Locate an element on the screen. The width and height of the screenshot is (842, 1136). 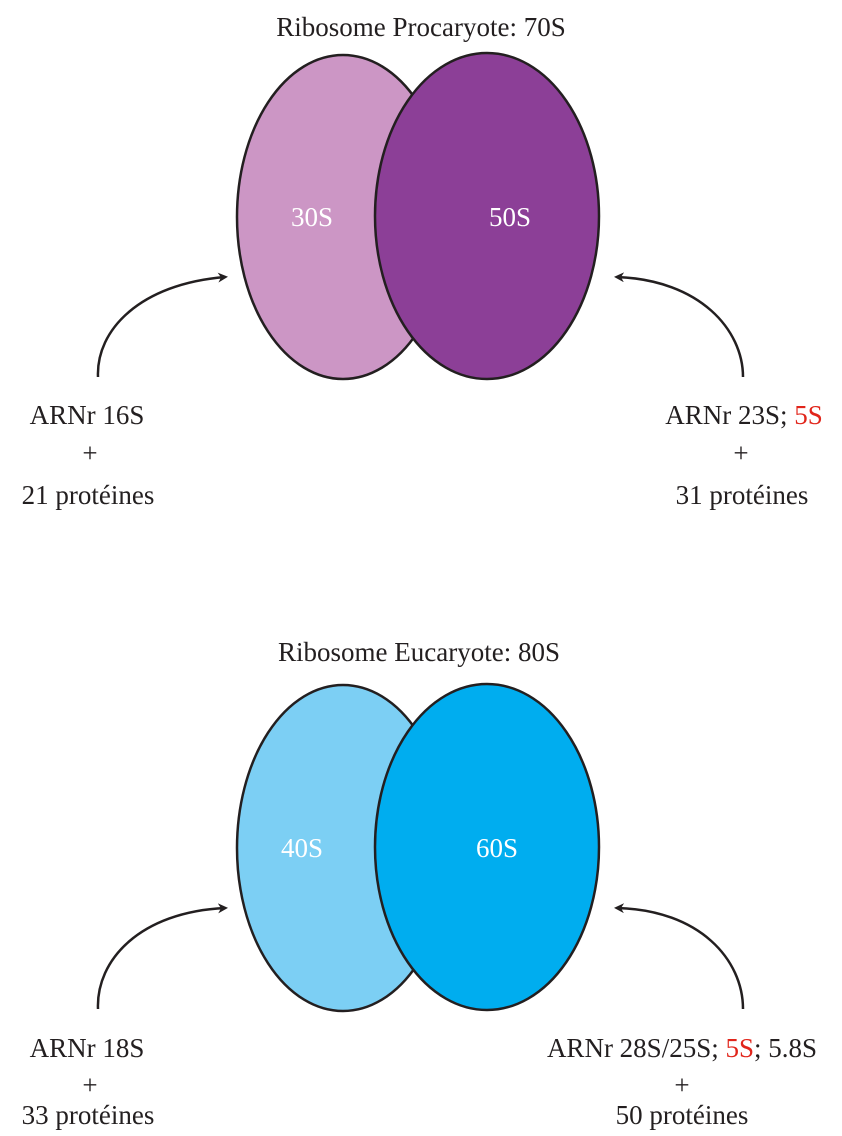
eukaryote-left-rna: ARNr 18S is located at coordinates (87, 1048).